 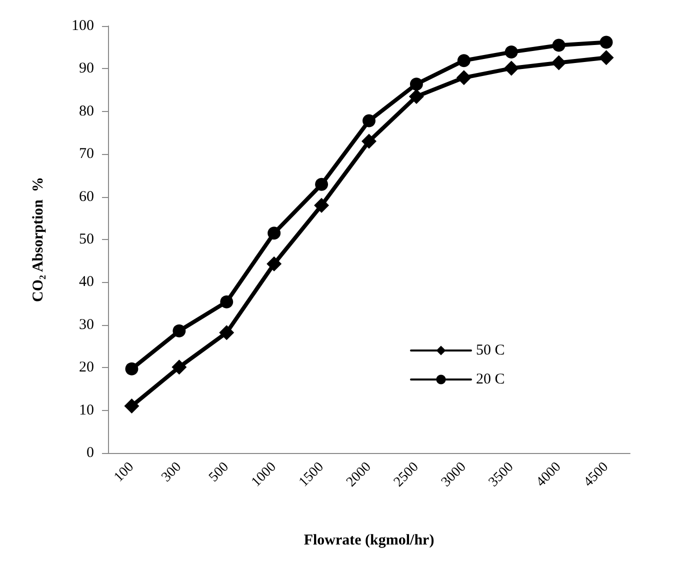 What do you see at coordinates (86, 196) in the screenshot?
I see `y-tick-label: 60` at bounding box center [86, 196].